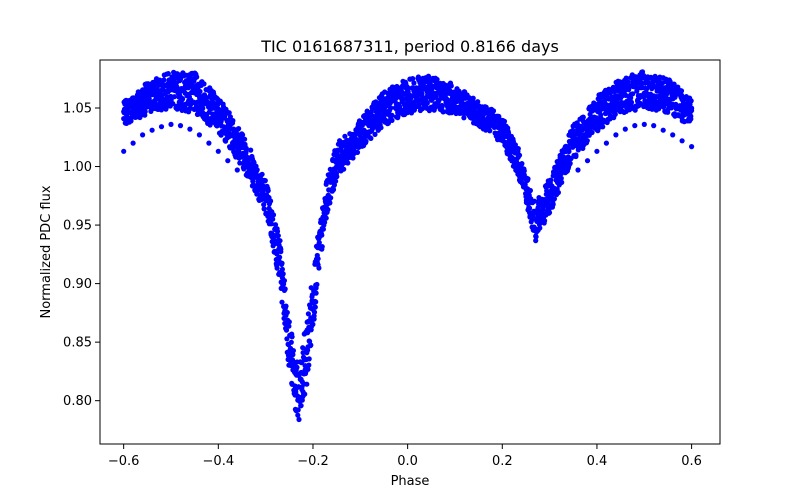  What do you see at coordinates (77, 343) in the screenshot?
I see `y-tick-label: 0.85` at bounding box center [77, 343].